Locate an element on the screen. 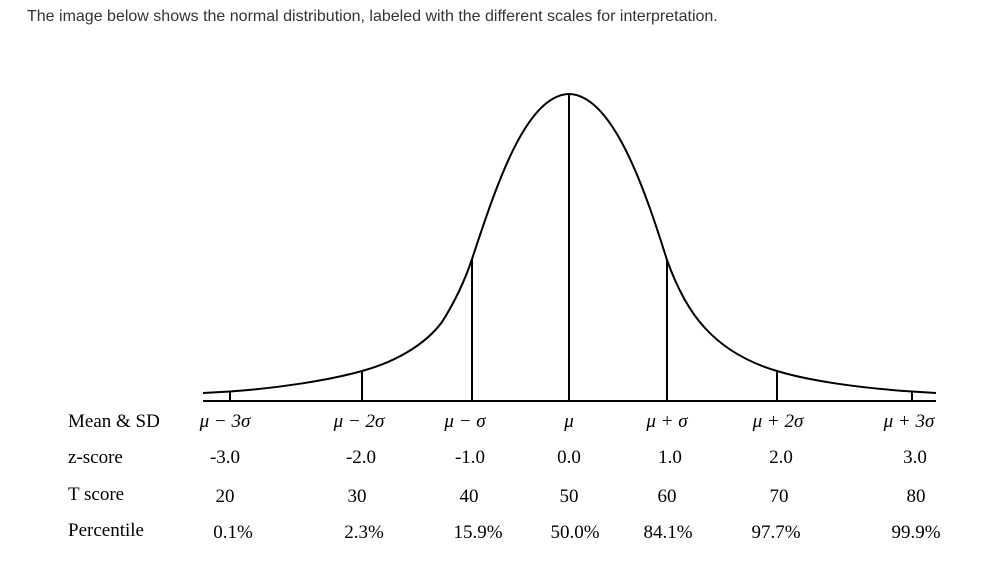 Image resolution: width=1006 pixels, height=576 pixels. percentile-value: 50.0% is located at coordinates (575, 532).